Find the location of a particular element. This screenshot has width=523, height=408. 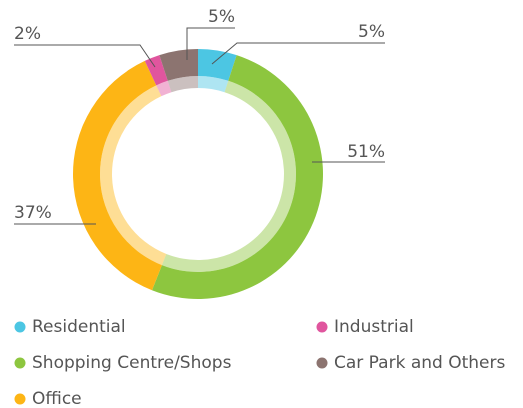

data-label: 2% is located at coordinates (27, 34).